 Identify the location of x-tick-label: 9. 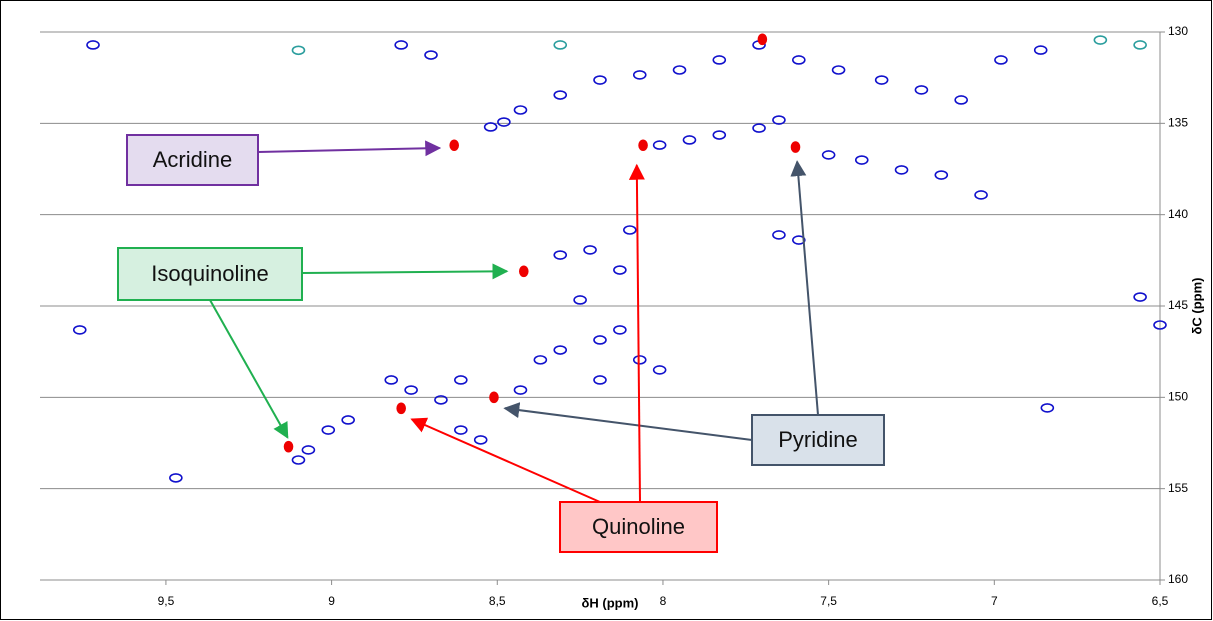
(331, 601).